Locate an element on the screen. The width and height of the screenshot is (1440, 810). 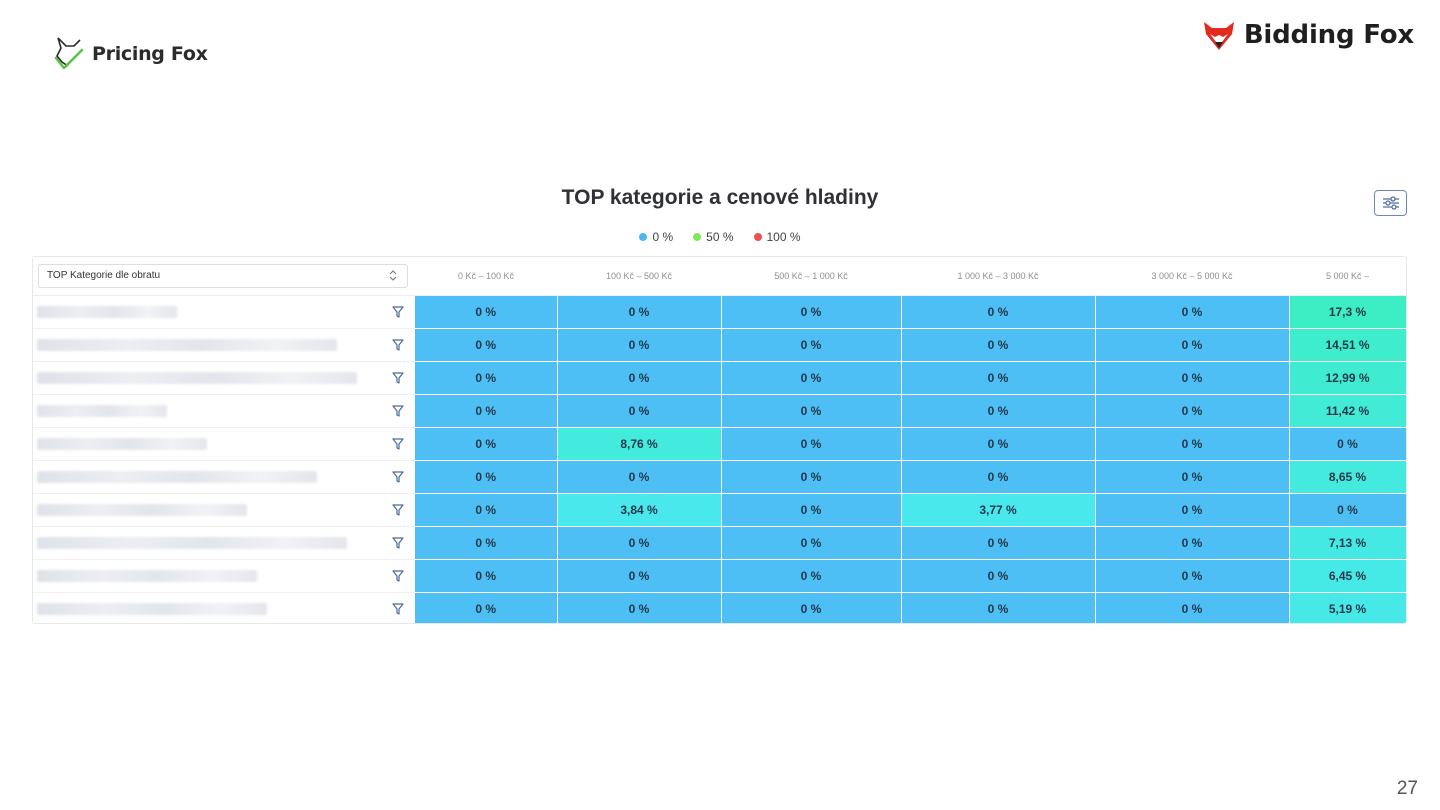
category-select: TOP Kategorie dle obratu is located at coordinates (223, 275).